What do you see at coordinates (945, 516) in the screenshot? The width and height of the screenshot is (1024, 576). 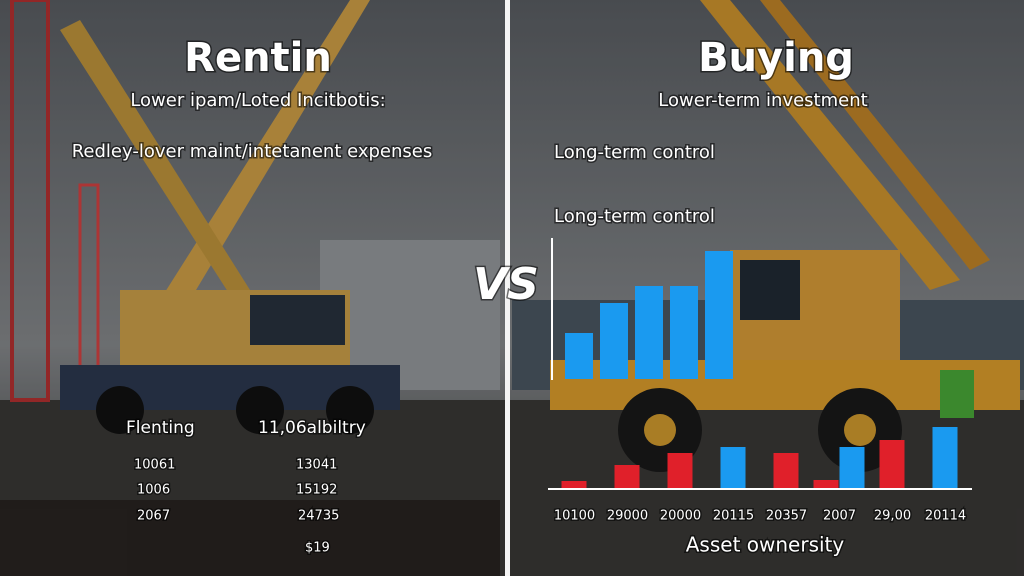 I see `x-tick-label: 20114` at bounding box center [945, 516].